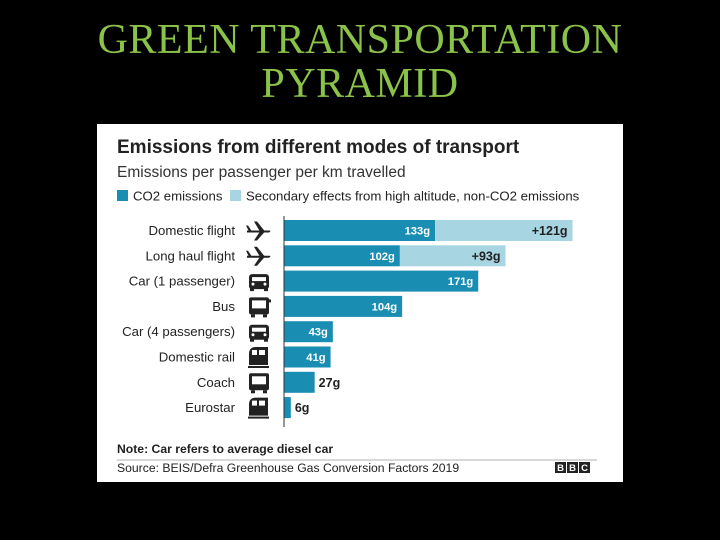 This screenshot has height=540, width=720. Describe the element at coordinates (287, 408) in the screenshot. I see `bar-co2-eurostar` at that location.